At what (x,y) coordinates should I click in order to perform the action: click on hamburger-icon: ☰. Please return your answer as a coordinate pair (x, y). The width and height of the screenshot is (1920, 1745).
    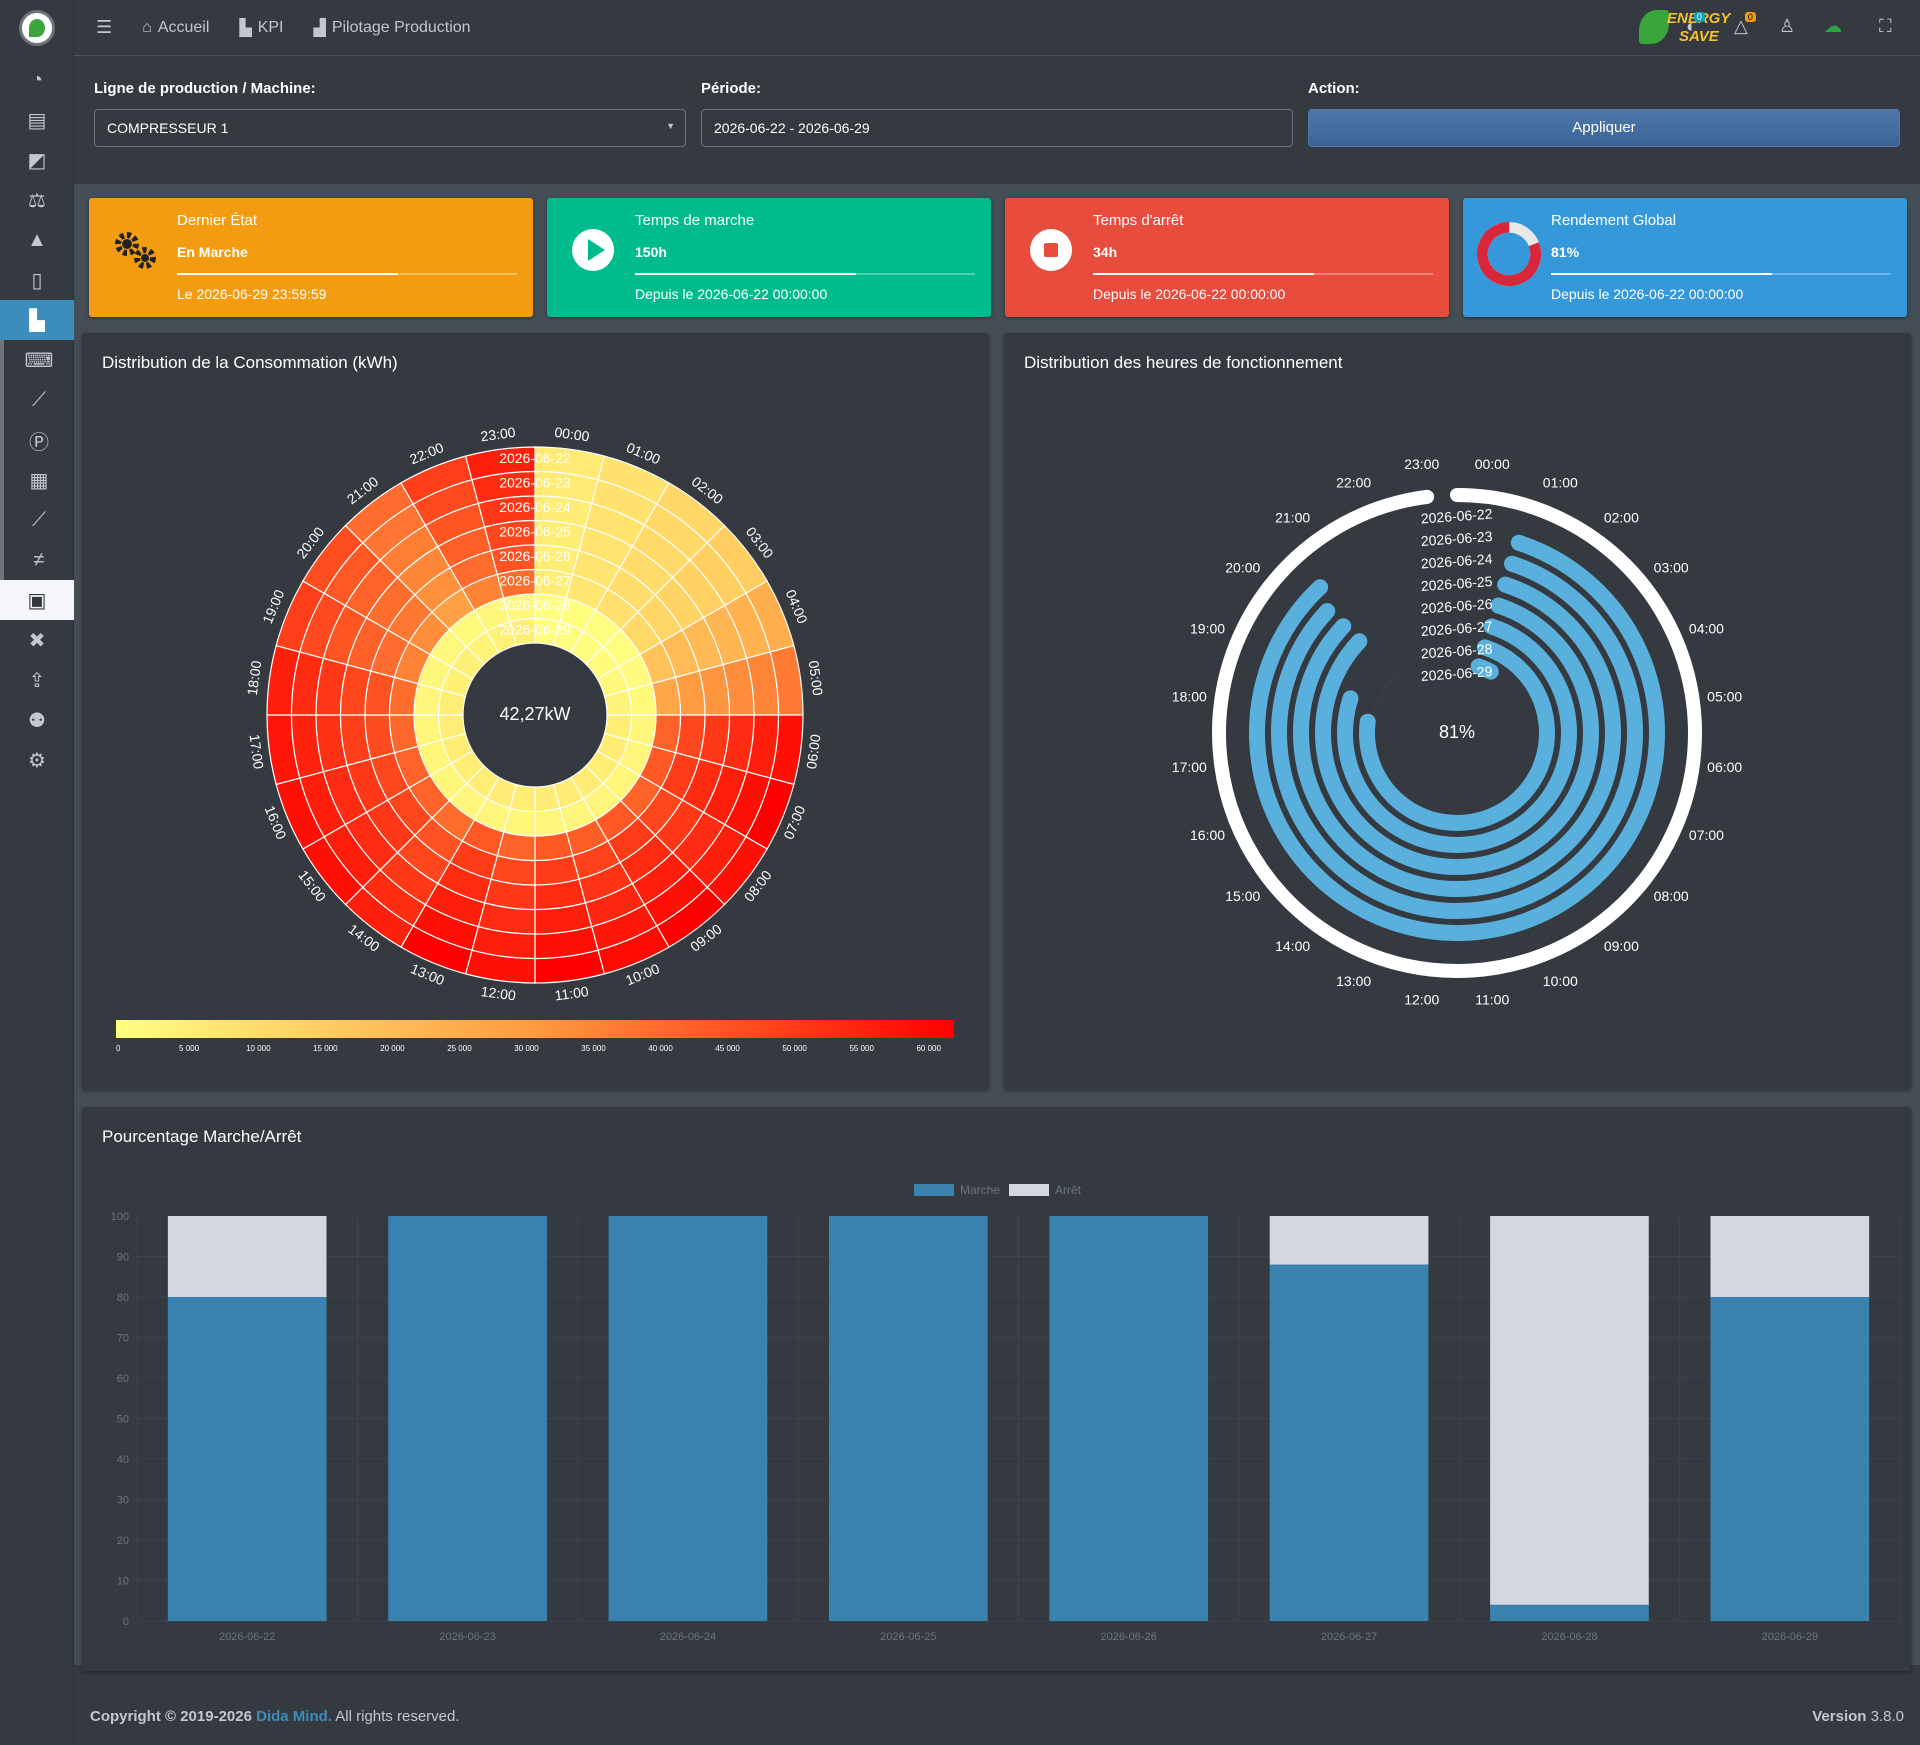
    Looking at the image, I should click on (104, 27).